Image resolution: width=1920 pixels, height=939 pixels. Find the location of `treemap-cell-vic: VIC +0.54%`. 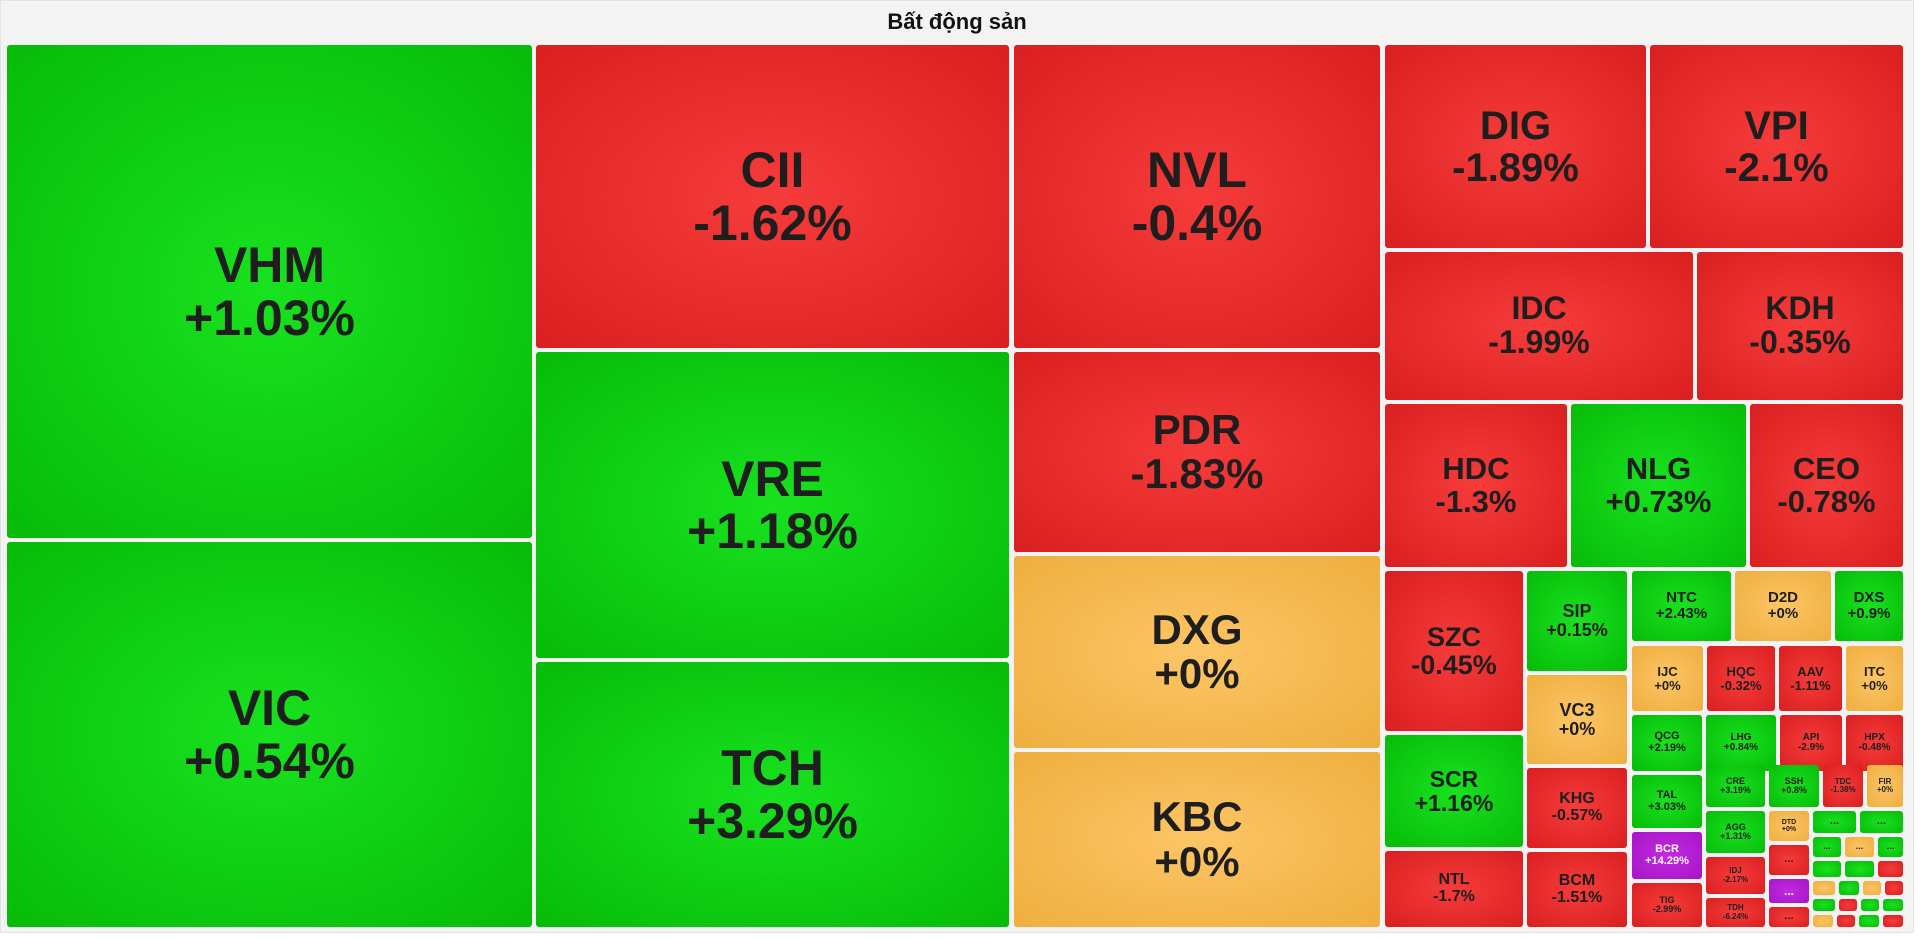

treemap-cell-vic: VIC +0.54% is located at coordinates (269, 734).